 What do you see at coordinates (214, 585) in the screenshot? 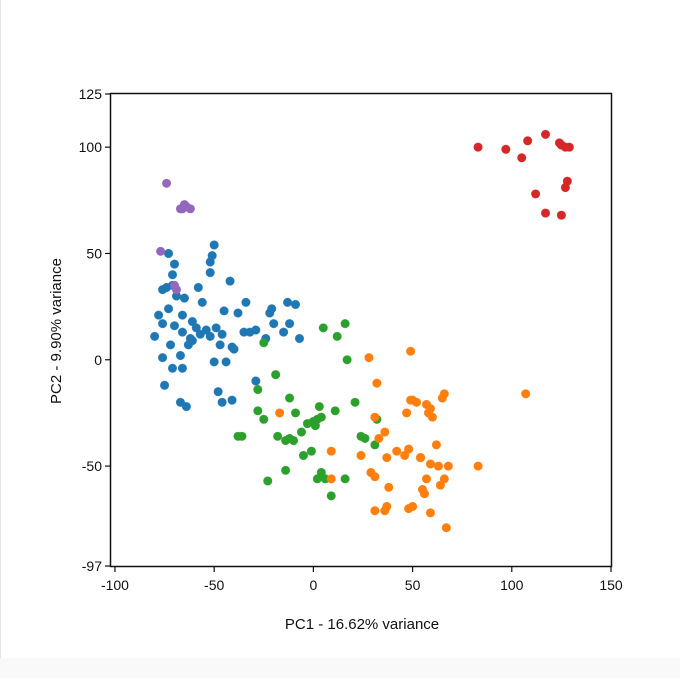
I see `x-tick-label: -50` at bounding box center [214, 585].